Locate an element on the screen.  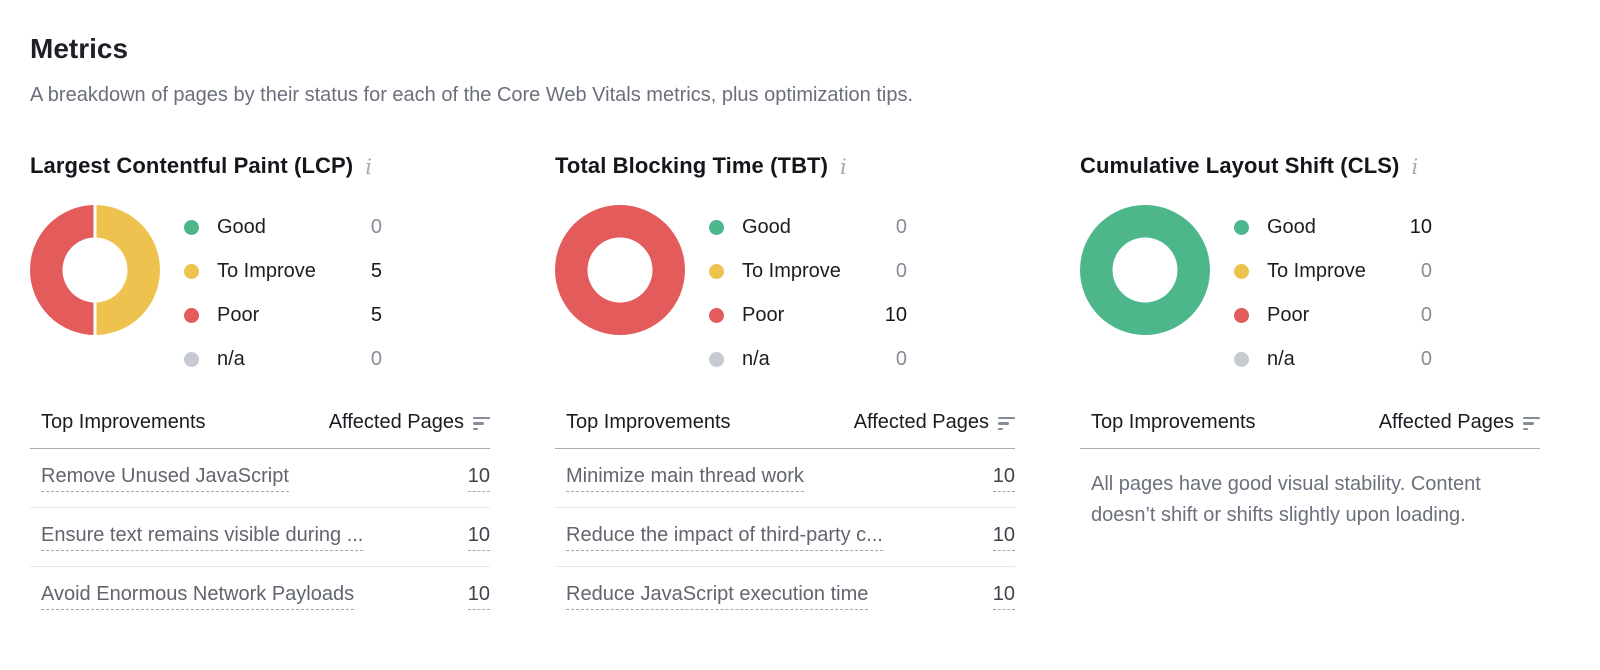
page-title: Metrics is located at coordinates (79, 48).